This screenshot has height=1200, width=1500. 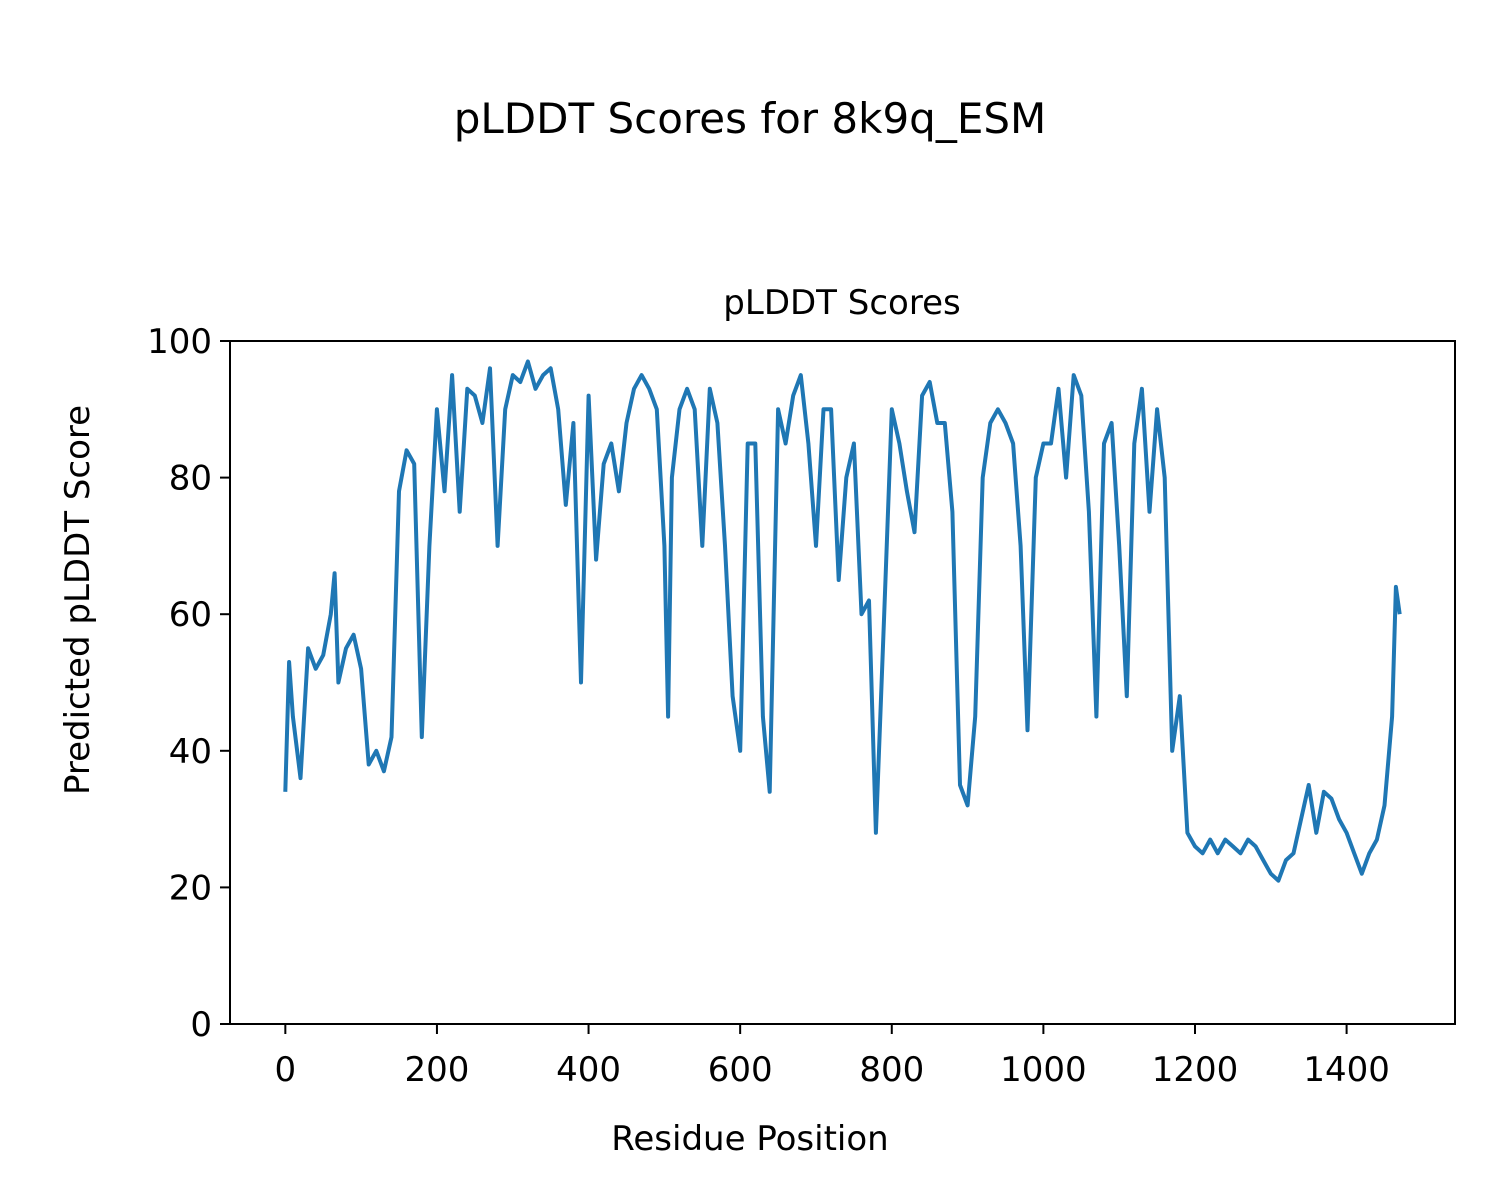 What do you see at coordinates (1195, 1070) in the screenshot?
I see `x-tick-label: 1200` at bounding box center [1195, 1070].